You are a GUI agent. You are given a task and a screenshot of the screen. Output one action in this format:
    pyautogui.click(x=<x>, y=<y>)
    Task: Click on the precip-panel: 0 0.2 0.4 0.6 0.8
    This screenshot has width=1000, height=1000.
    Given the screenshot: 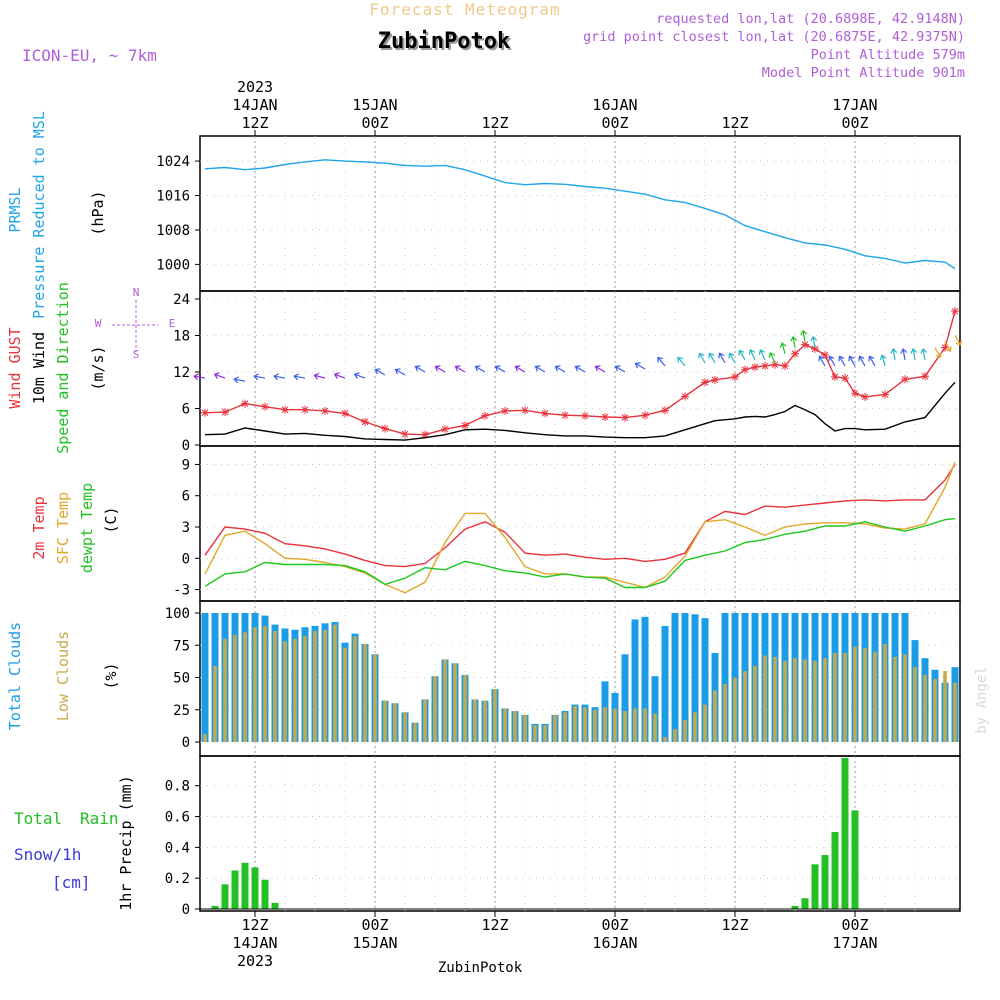 What is the action you would take?
    pyautogui.click(x=563, y=836)
    